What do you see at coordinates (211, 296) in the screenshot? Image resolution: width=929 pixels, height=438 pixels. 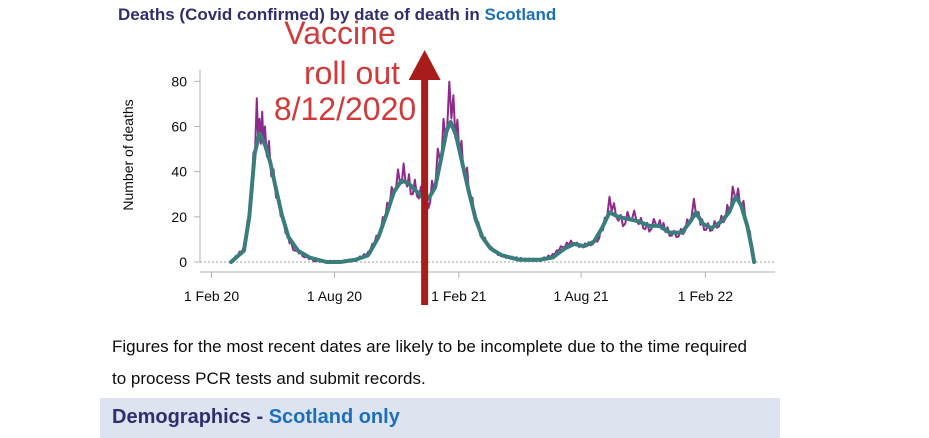 I see `x-tick-label: 1 Feb 20` at bounding box center [211, 296].